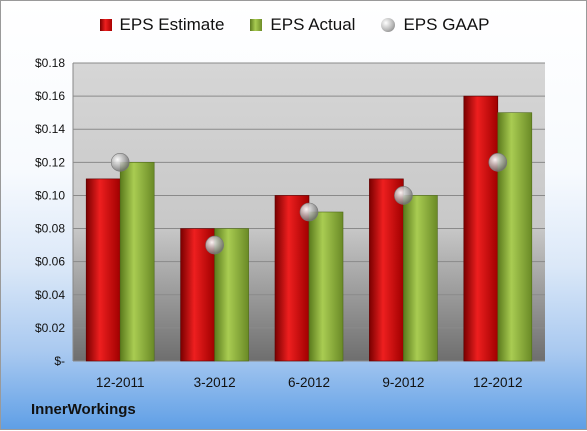  What do you see at coordinates (498, 382) in the screenshot?
I see `x-tick-label: 12-2012` at bounding box center [498, 382].